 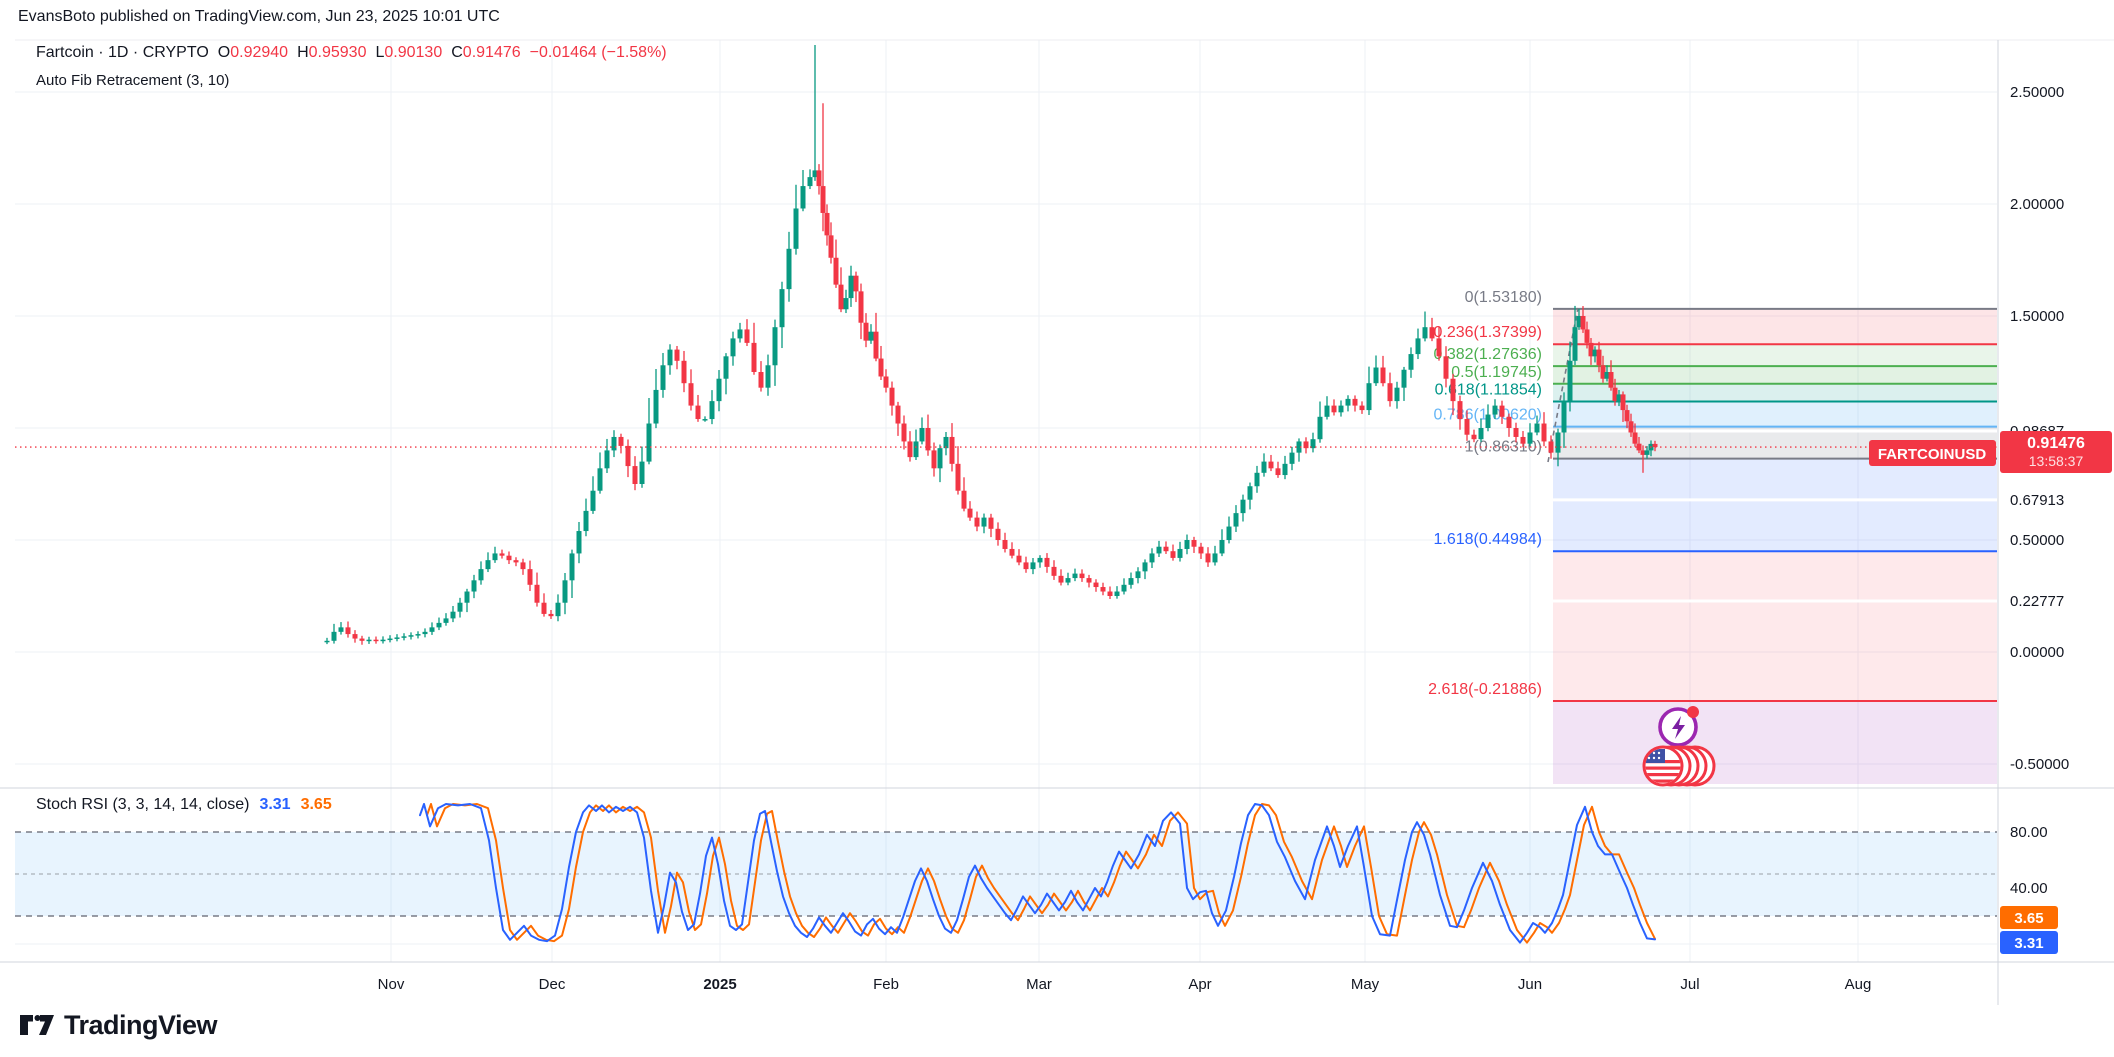 I want to click on svg-text: 80.00, so click(x=2029, y=832).